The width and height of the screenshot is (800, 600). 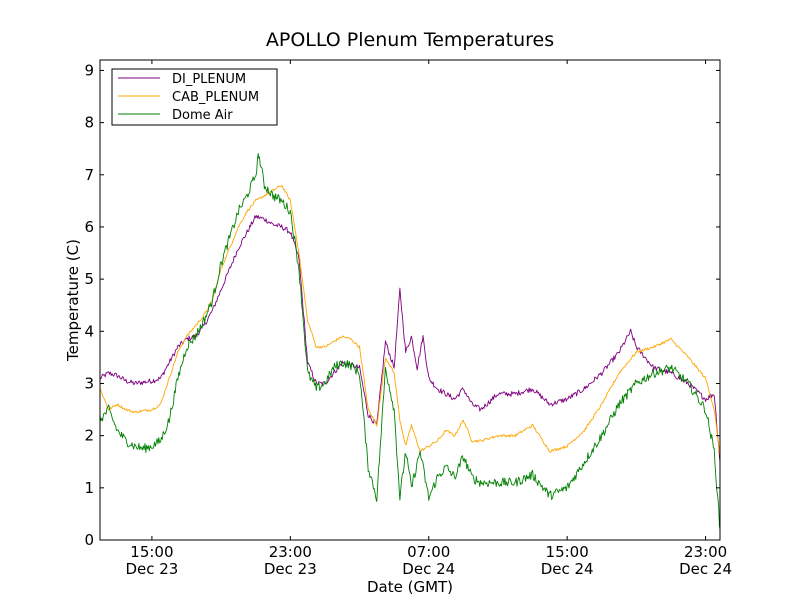 What do you see at coordinates (89, 488) in the screenshot?
I see `y-tick-label: 1` at bounding box center [89, 488].